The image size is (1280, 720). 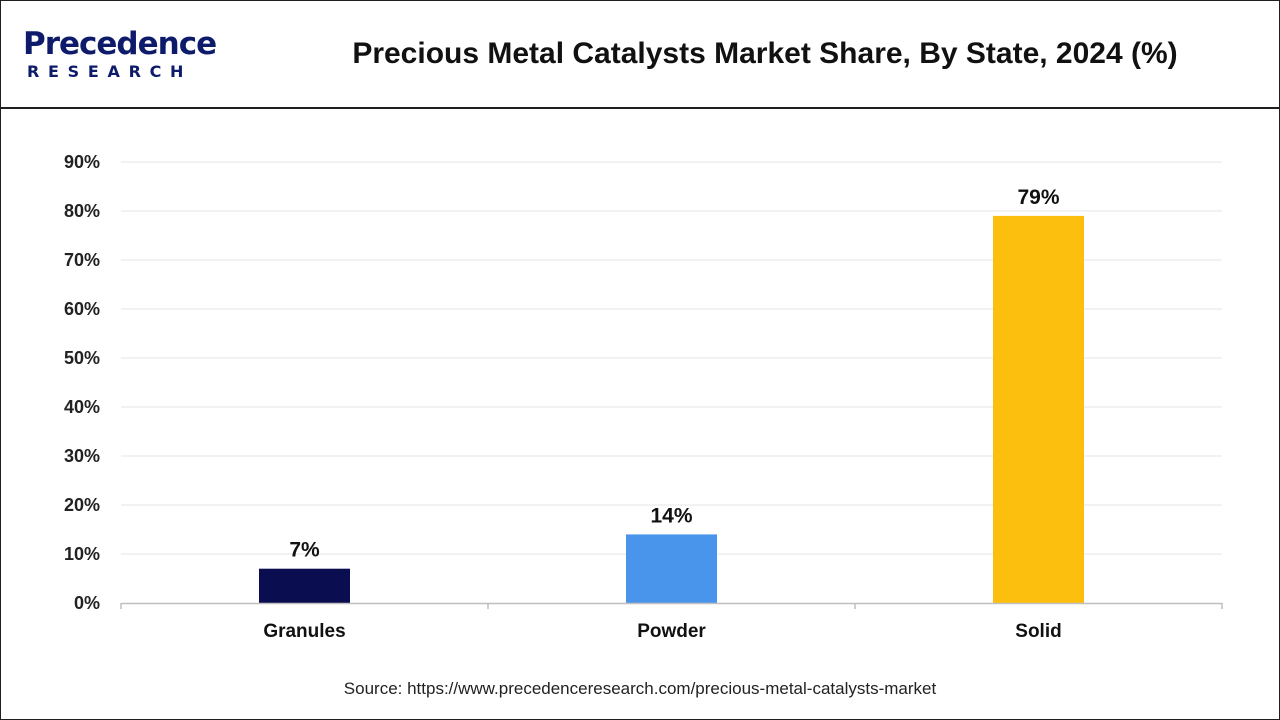 I want to click on y-tick-label: 20%, so click(x=82, y=505).